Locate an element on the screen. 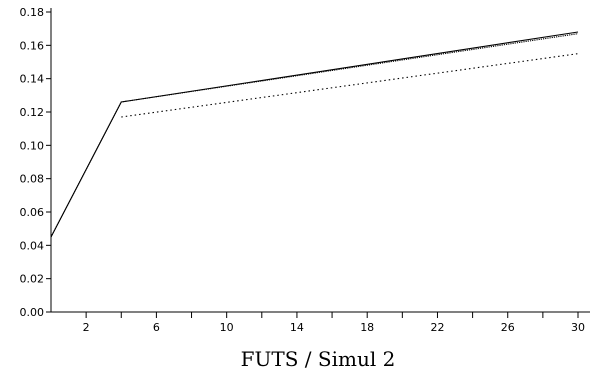  y-tick-label: 0.00 is located at coordinates (32, 312).